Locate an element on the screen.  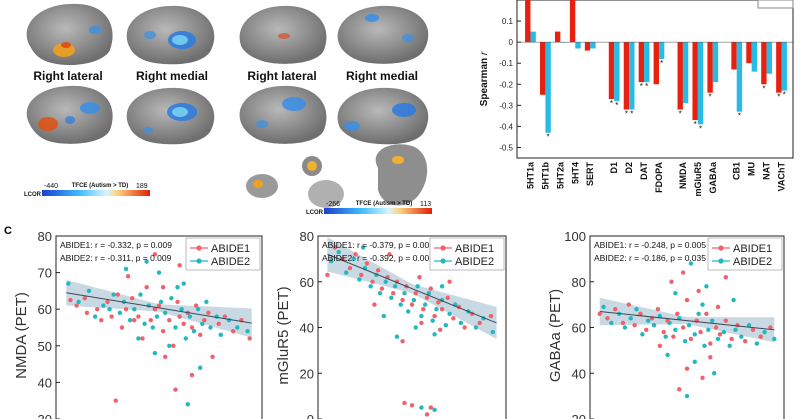
colorbar-left-title: TFCE (Autism > TD) is located at coordinates (100, 186).